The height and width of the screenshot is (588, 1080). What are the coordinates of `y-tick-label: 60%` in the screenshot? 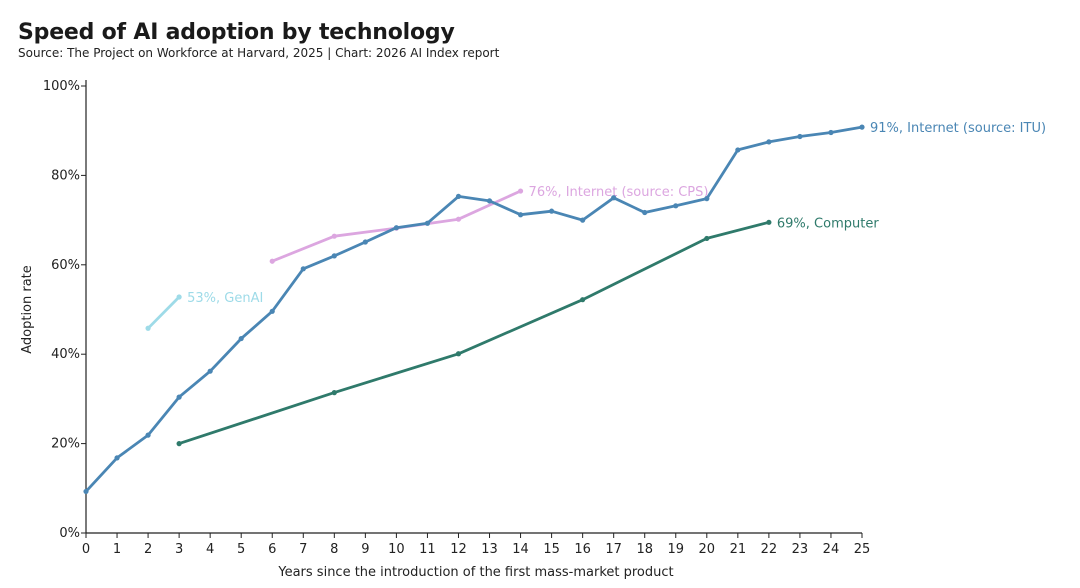 It's located at (65, 265).